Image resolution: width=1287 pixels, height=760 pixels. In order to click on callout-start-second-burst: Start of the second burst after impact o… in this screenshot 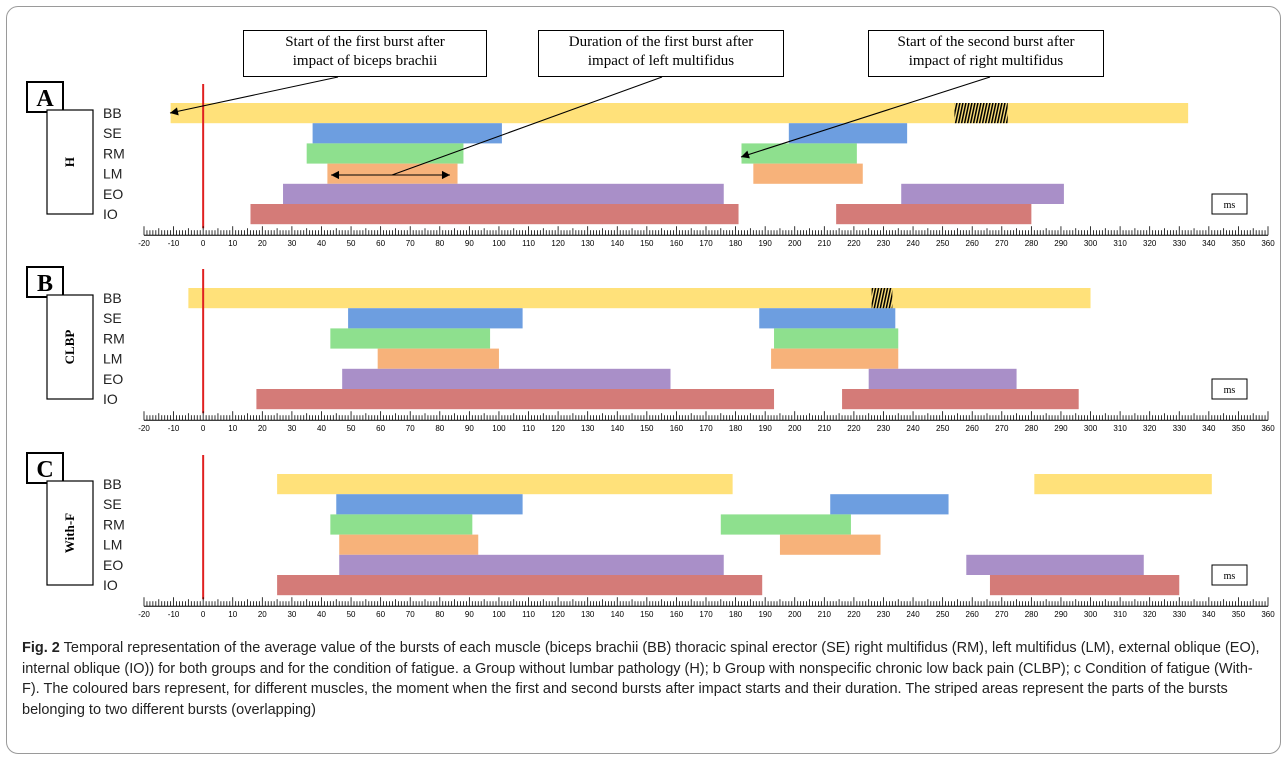, I will do `click(986, 53)`.